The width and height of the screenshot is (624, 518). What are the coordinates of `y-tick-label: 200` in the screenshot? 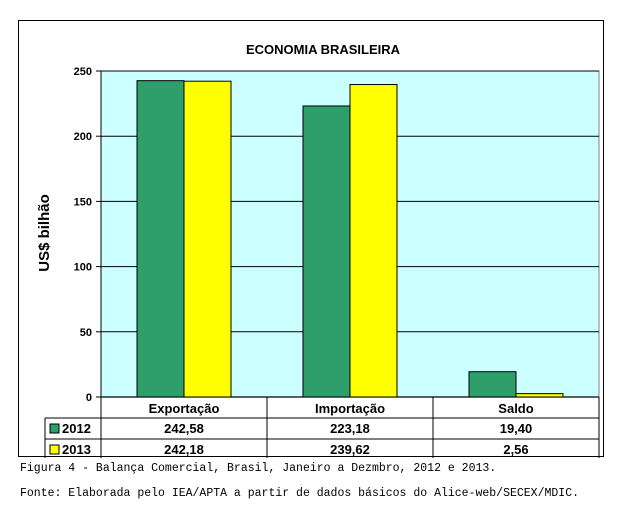 It's located at (83, 137).